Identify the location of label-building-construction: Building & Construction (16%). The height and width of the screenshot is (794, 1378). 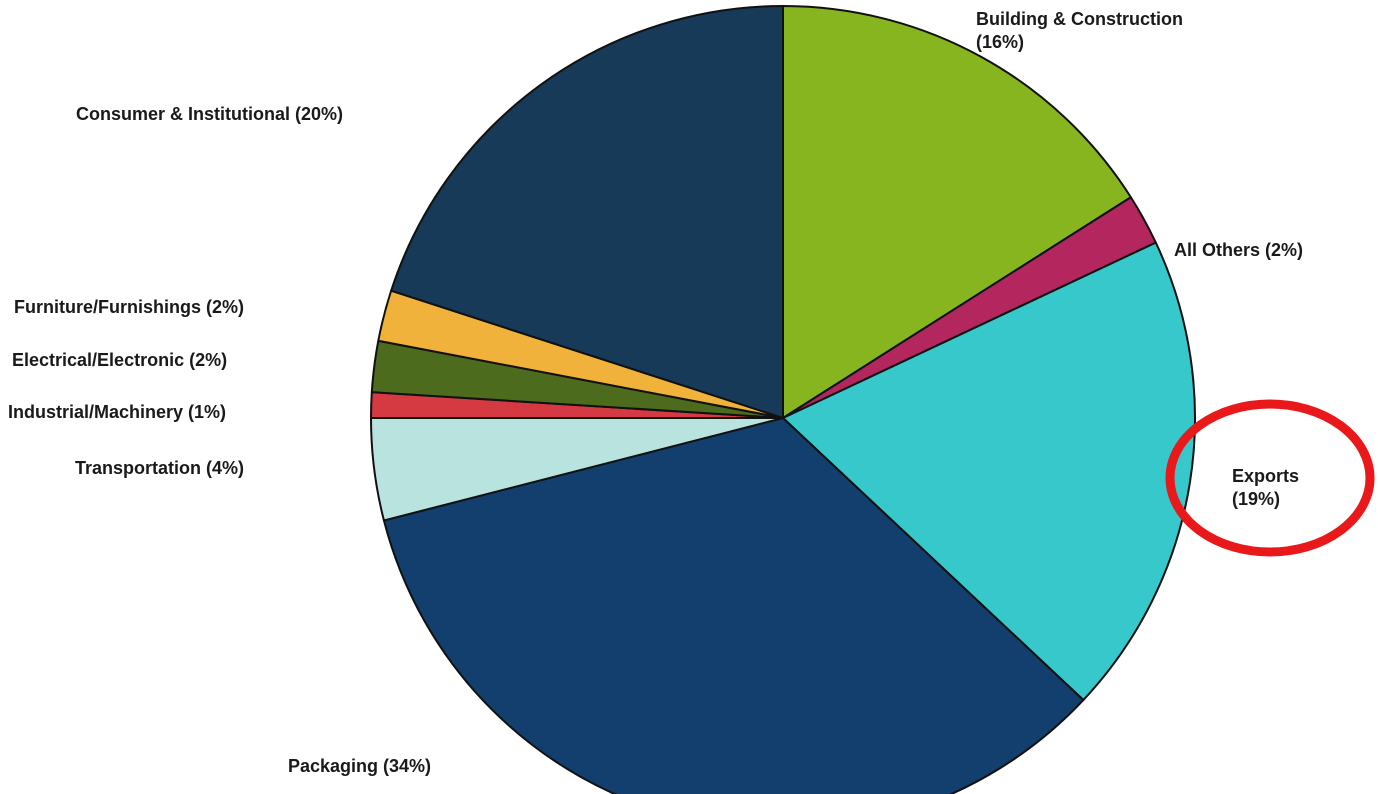
(1079, 30).